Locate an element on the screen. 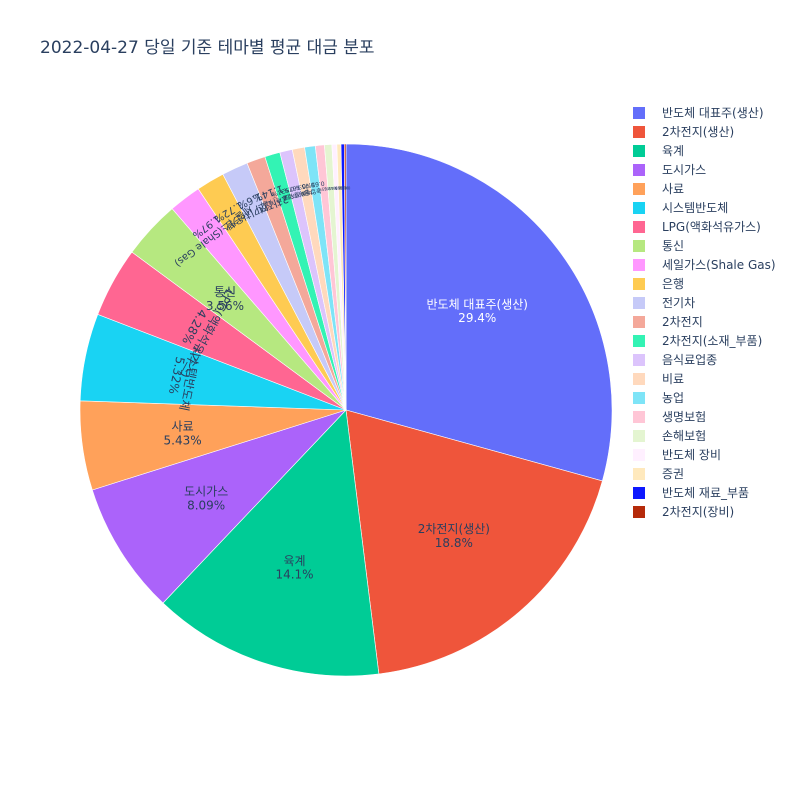 Image resolution: width=800 pixels, height=800 pixels. pie-label-18: 0.3% is located at coordinates (336, 188).